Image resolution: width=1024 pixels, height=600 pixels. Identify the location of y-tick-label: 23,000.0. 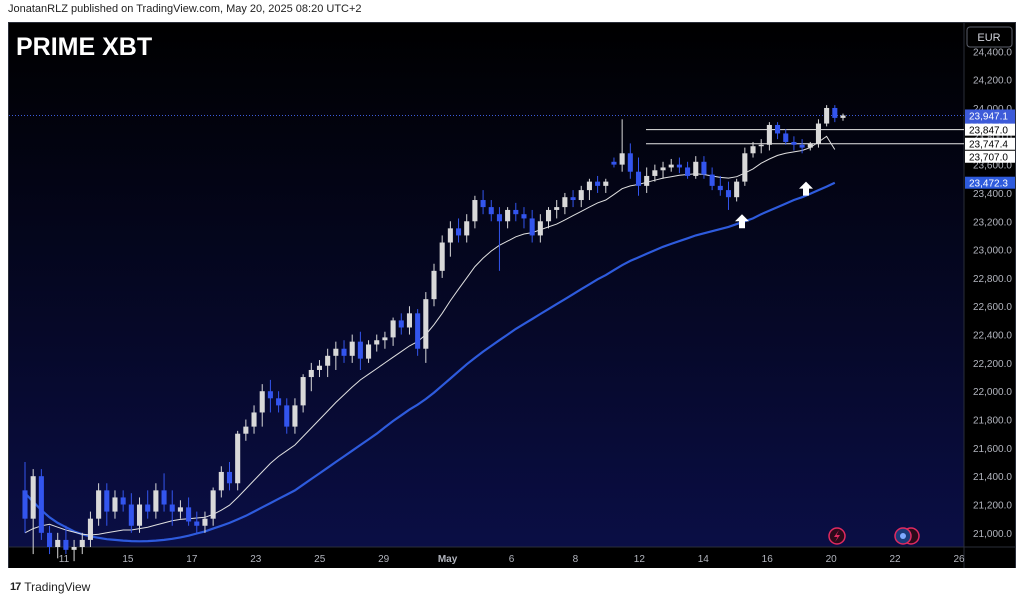
(992, 251).